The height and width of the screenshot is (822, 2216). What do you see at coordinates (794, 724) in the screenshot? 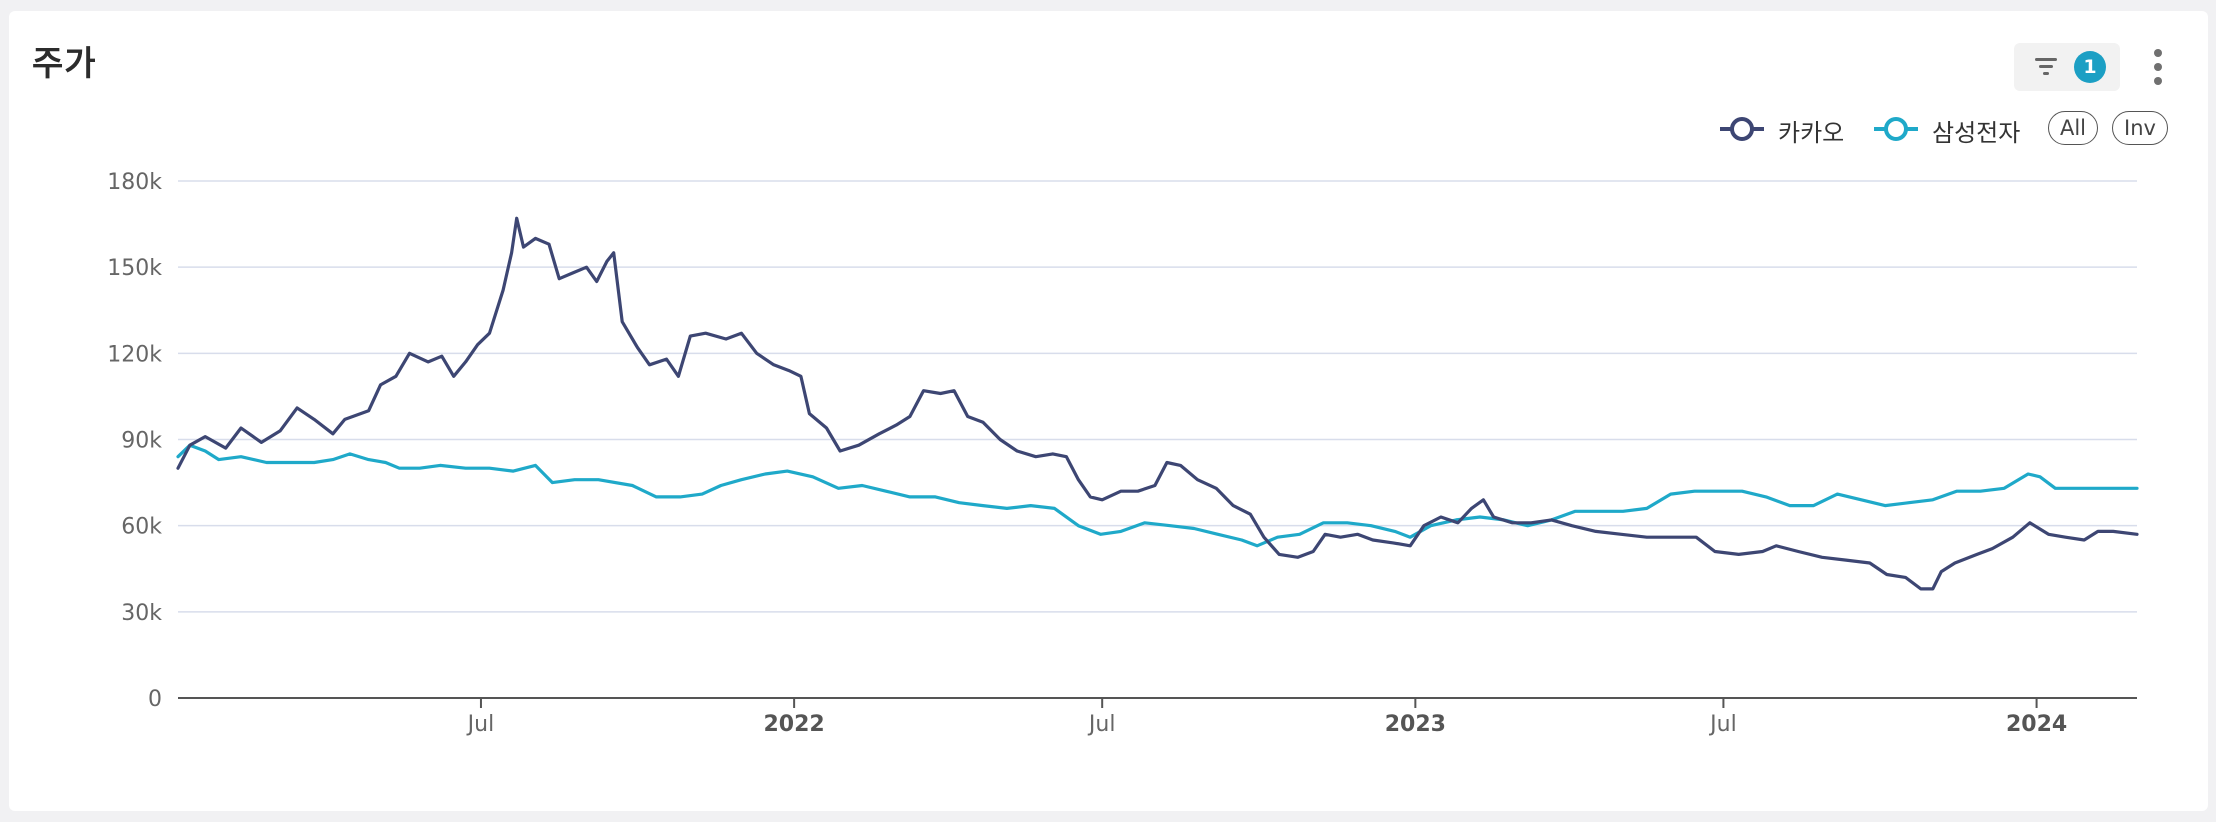
I see `x-tick-label: 2022` at bounding box center [794, 724].